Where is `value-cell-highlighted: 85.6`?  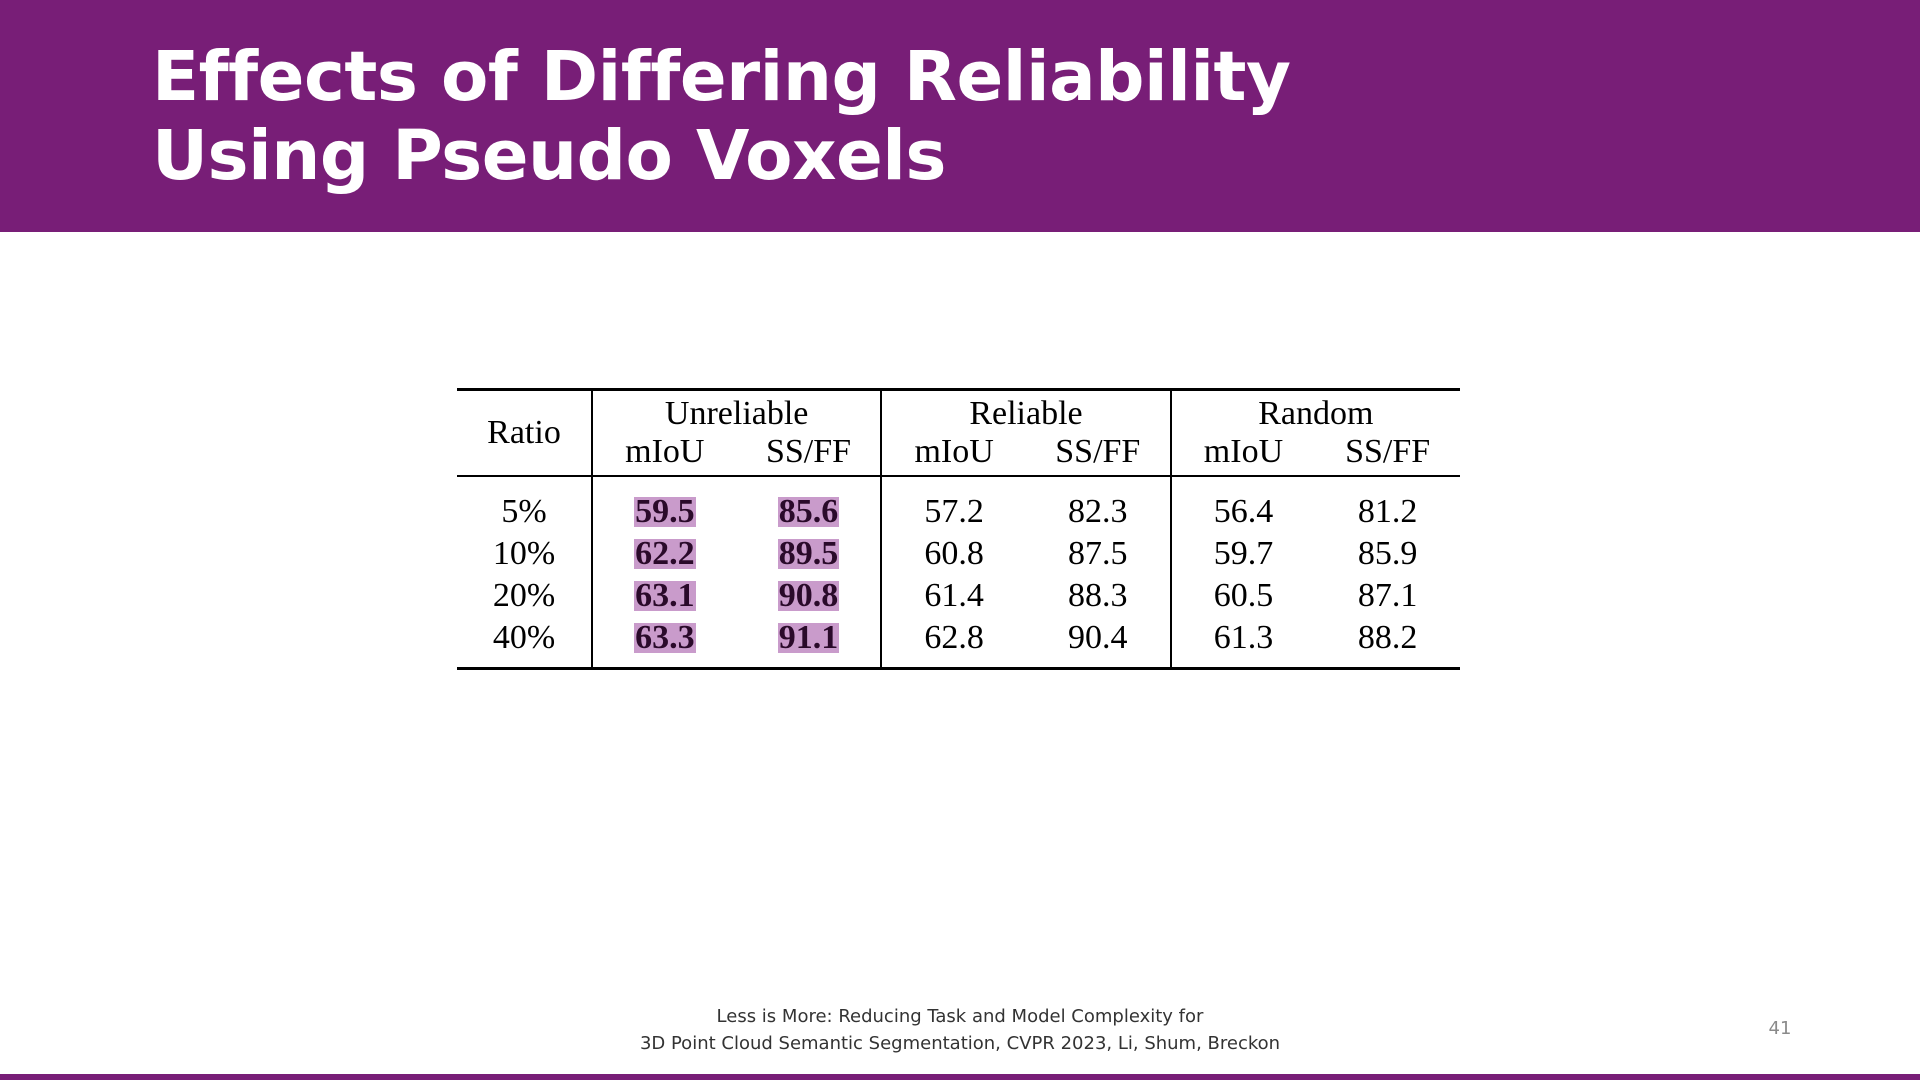 value-cell-highlighted: 85.6 is located at coordinates (809, 504).